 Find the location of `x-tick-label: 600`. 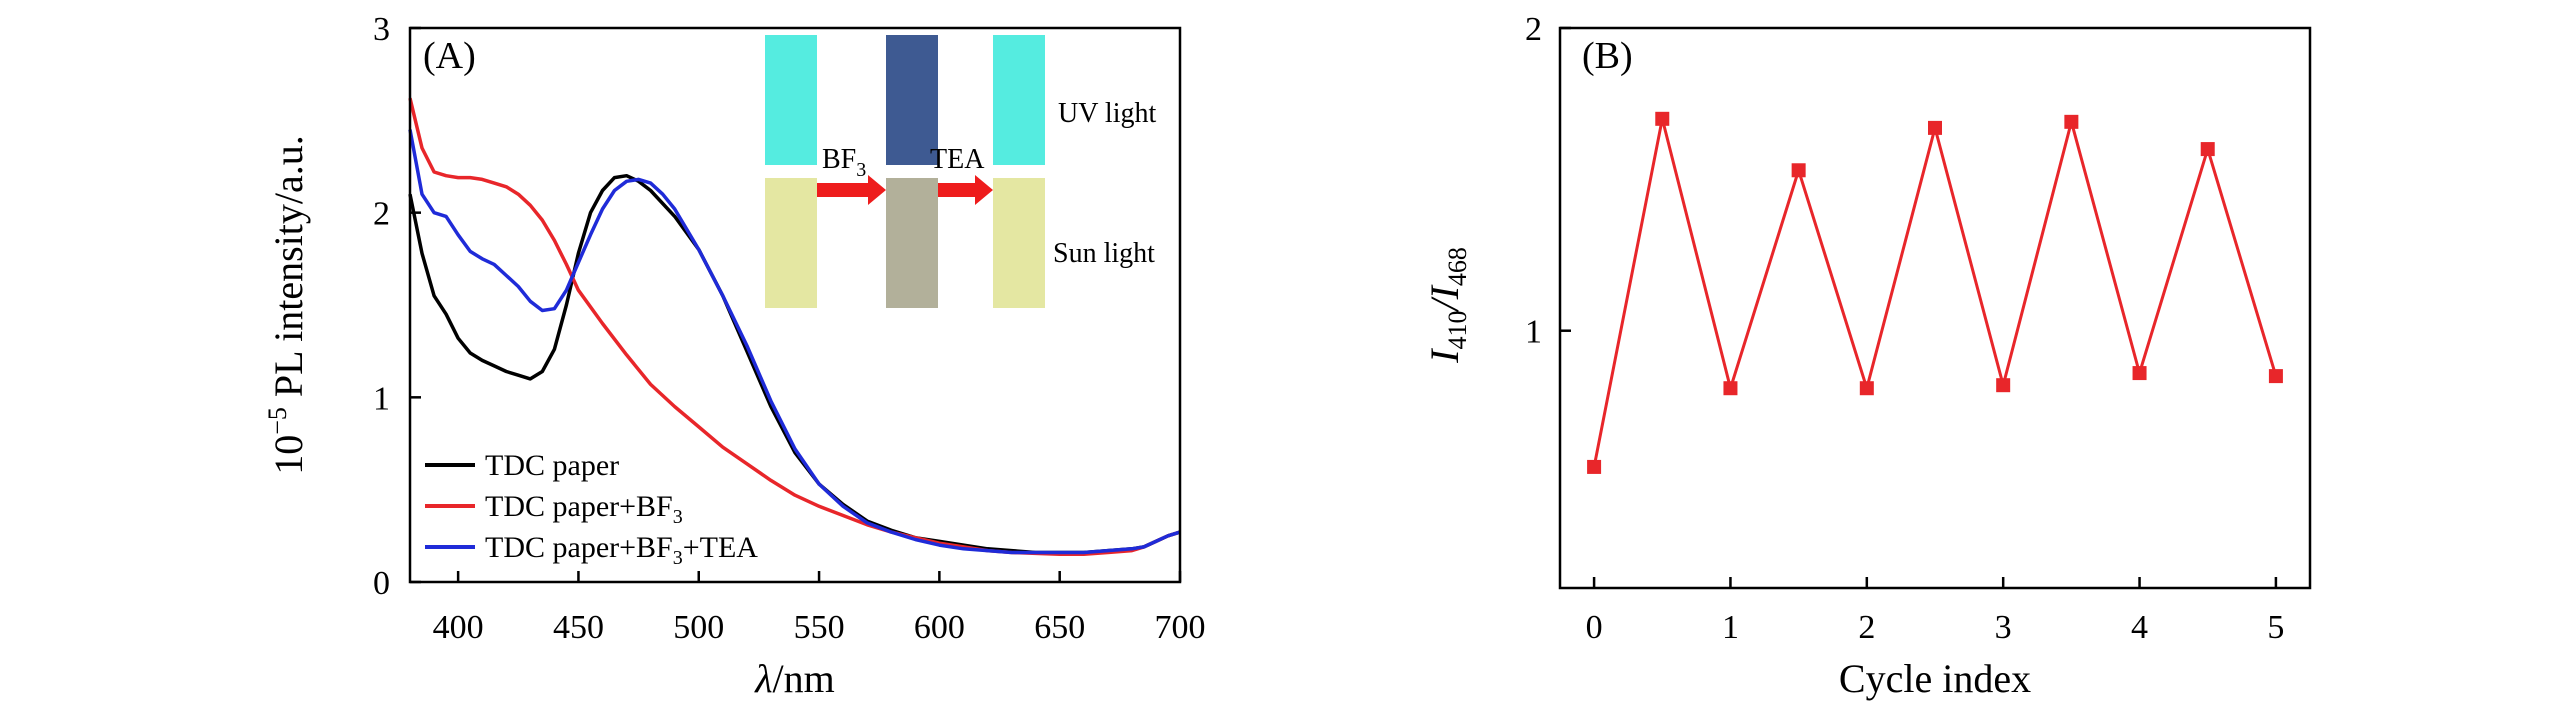

x-tick-label: 600 is located at coordinates (939, 627).